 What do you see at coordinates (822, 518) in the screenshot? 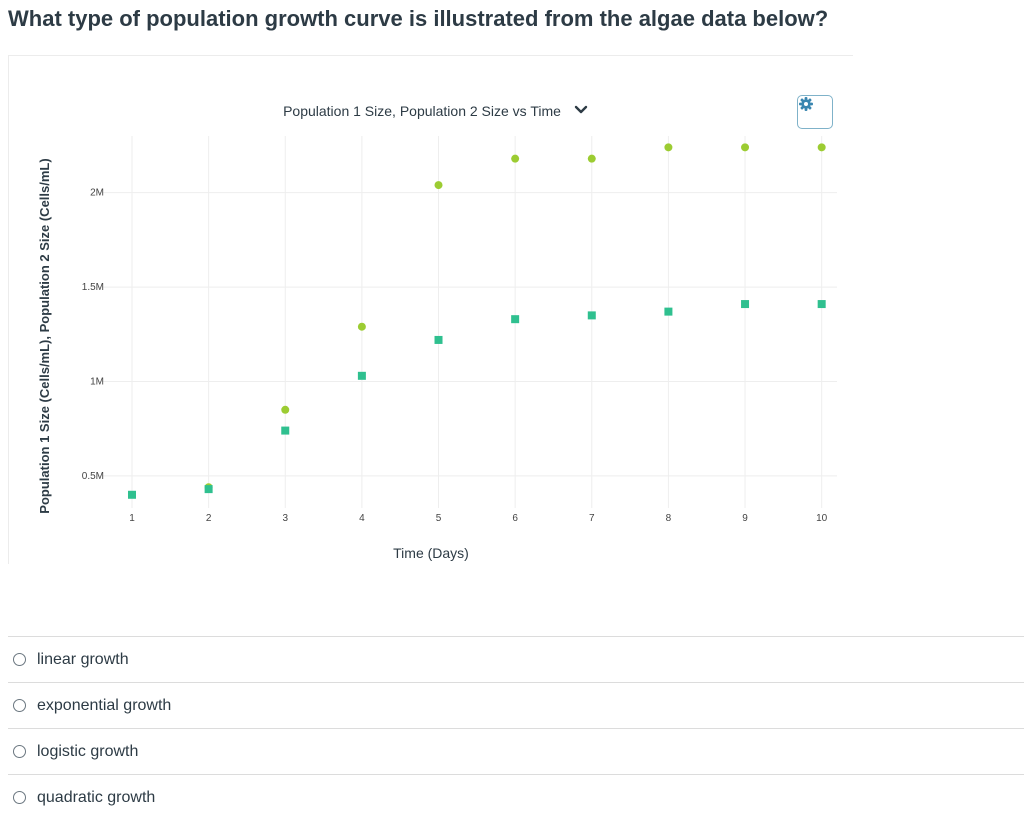
I see `x-tick-label: 10` at bounding box center [822, 518].